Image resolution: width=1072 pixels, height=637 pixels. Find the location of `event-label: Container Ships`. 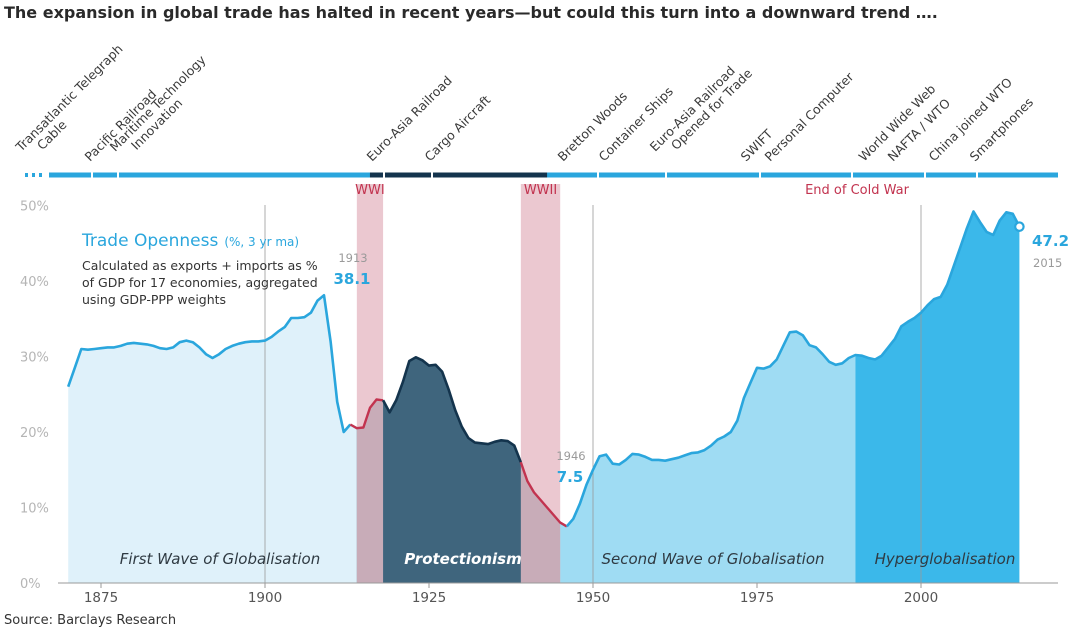

event-label: Container Ships is located at coordinates (636, 124).